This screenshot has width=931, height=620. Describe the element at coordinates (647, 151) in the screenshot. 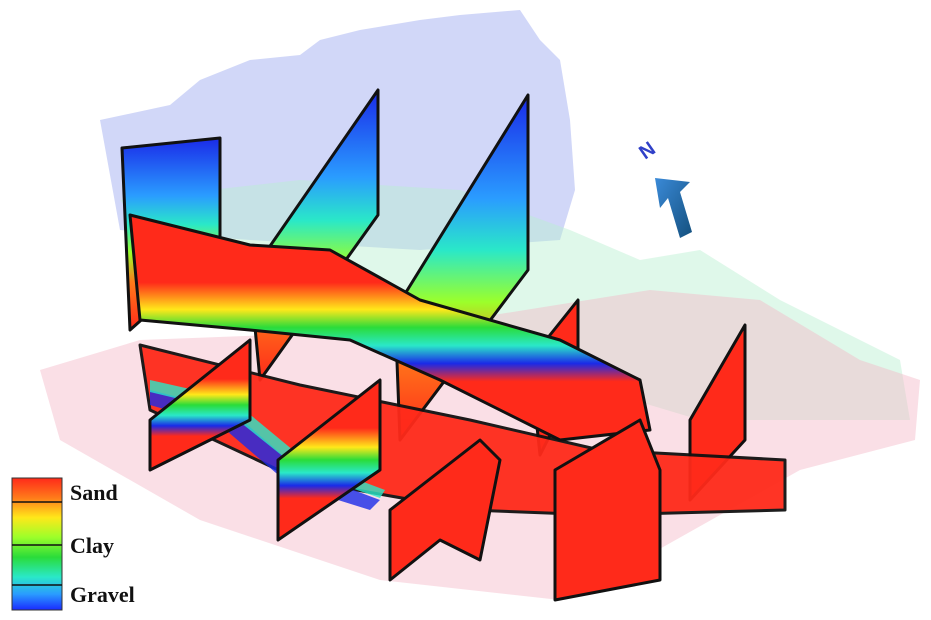

I see `north-label: N` at that location.